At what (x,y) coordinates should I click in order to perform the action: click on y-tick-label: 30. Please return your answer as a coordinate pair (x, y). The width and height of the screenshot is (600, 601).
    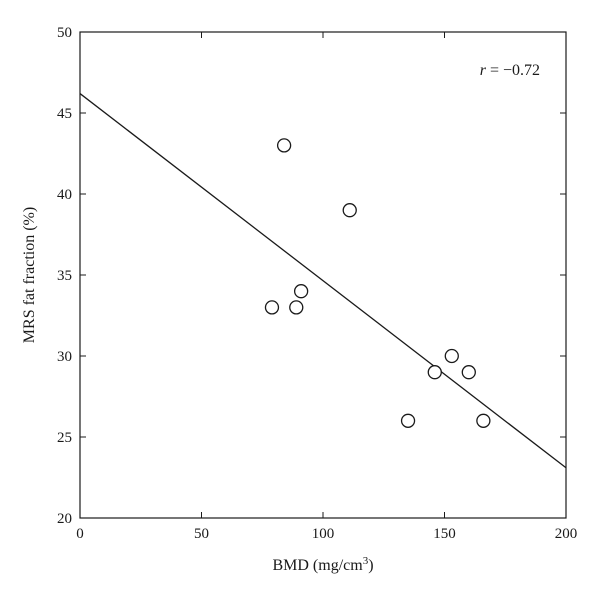
    Looking at the image, I should click on (64, 357).